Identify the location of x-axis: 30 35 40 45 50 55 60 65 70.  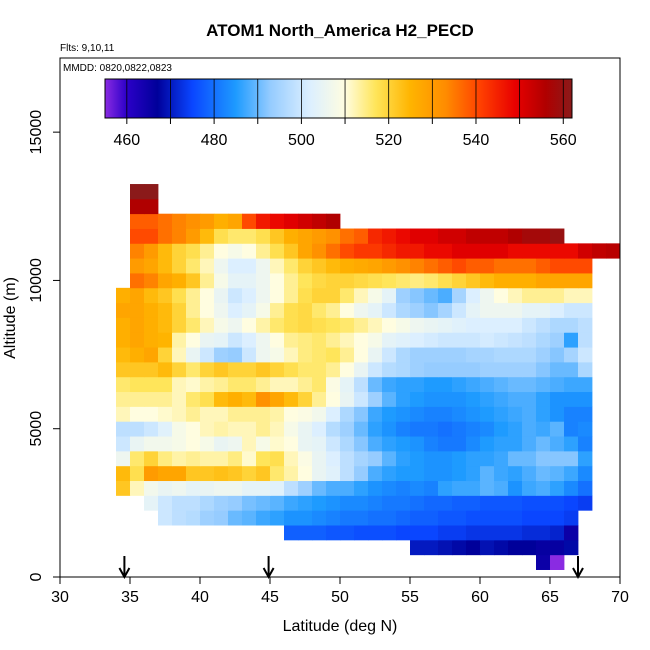
(340, 591).